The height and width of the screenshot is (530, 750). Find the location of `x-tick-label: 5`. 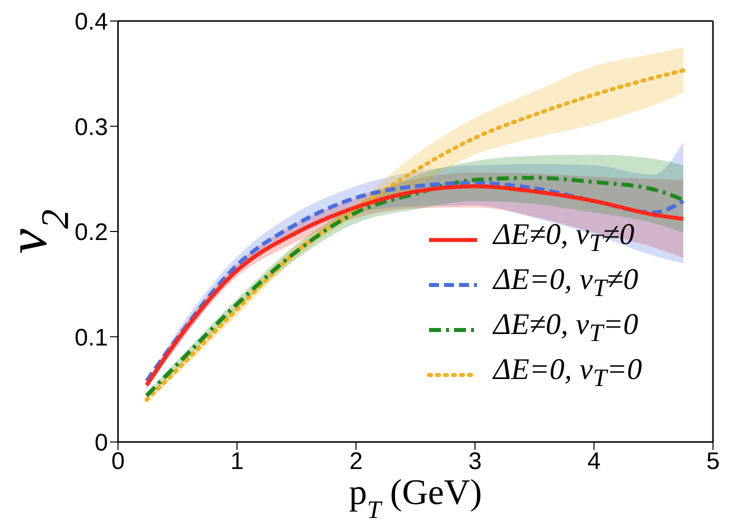

x-tick-label: 5 is located at coordinates (713, 462).